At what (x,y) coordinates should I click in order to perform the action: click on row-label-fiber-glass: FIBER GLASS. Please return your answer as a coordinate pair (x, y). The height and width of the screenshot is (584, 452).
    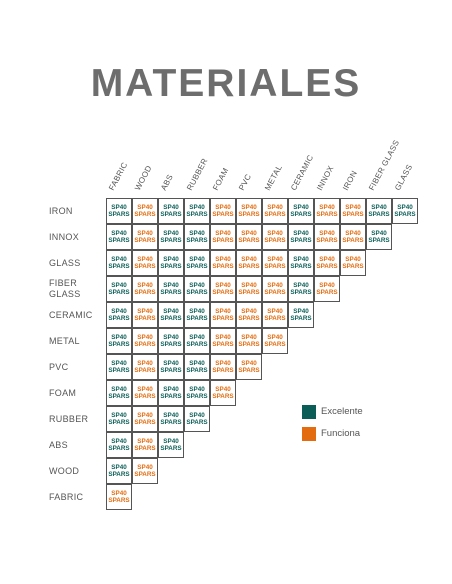
    Looking at the image, I should click on (65, 288).